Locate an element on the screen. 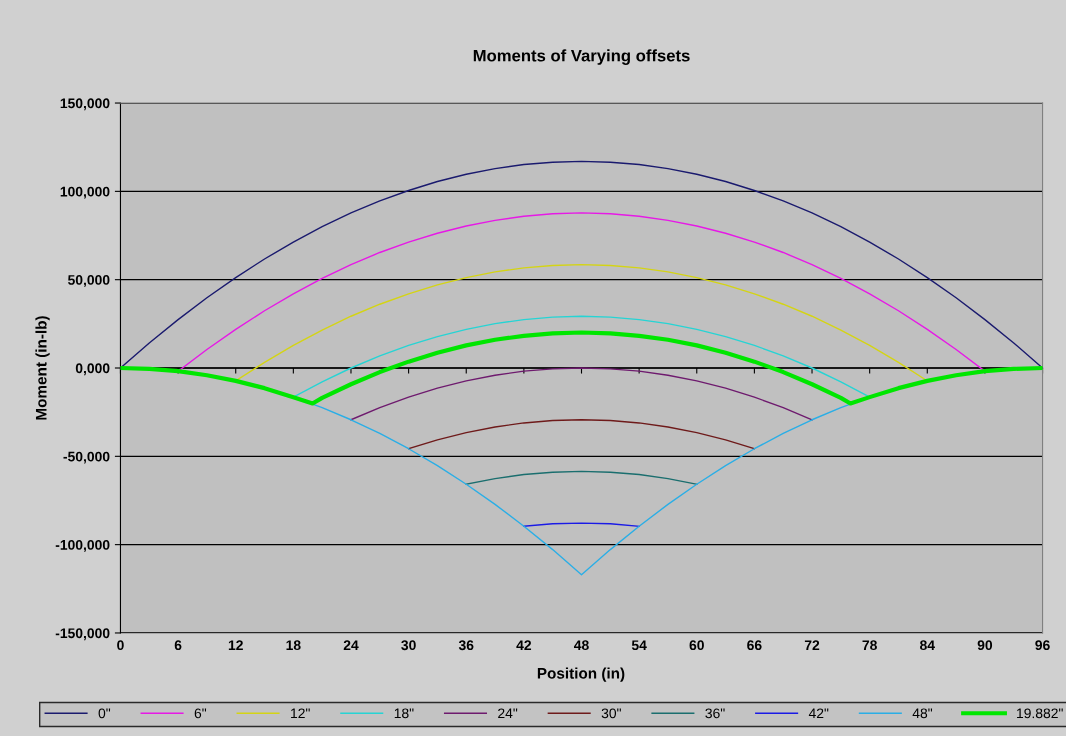  legend-label: 12" is located at coordinates (300, 713).